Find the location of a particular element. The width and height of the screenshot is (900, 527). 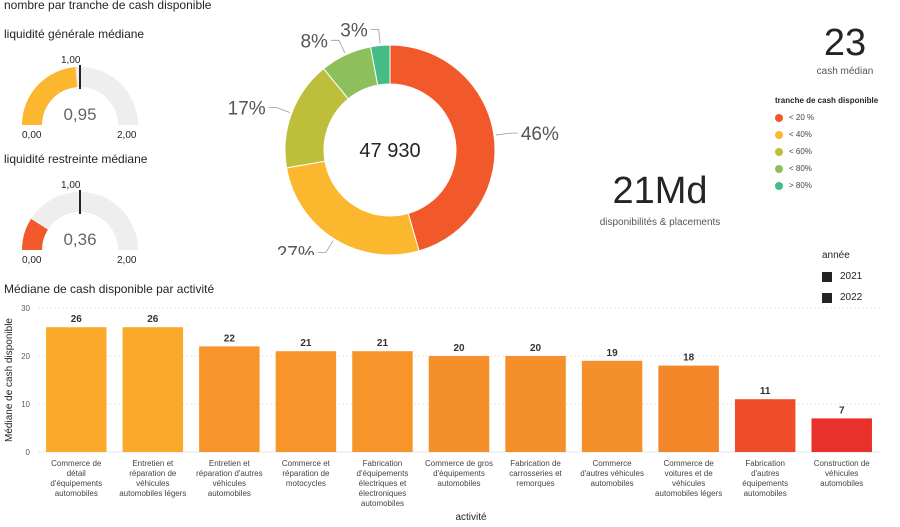

bar-value-label: 19 is located at coordinates (613, 353).